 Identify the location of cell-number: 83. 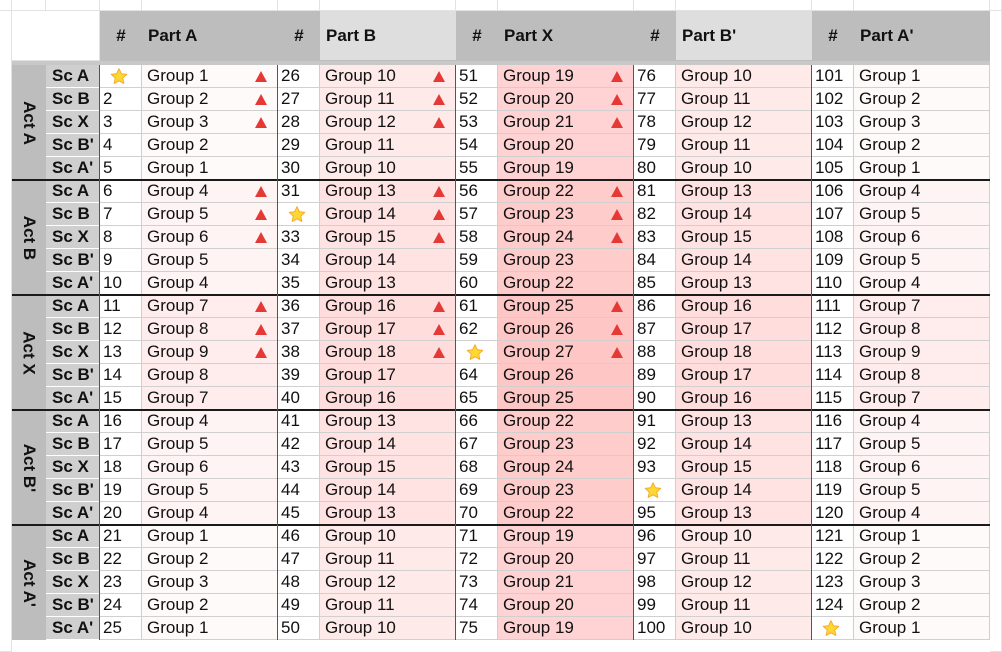
(655, 237).